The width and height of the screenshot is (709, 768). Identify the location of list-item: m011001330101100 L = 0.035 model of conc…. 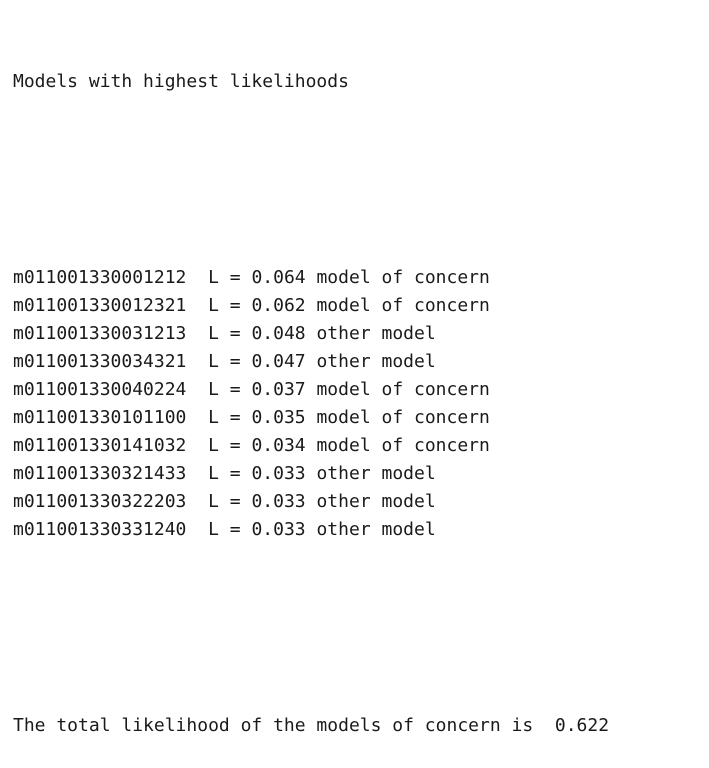
(311, 418).